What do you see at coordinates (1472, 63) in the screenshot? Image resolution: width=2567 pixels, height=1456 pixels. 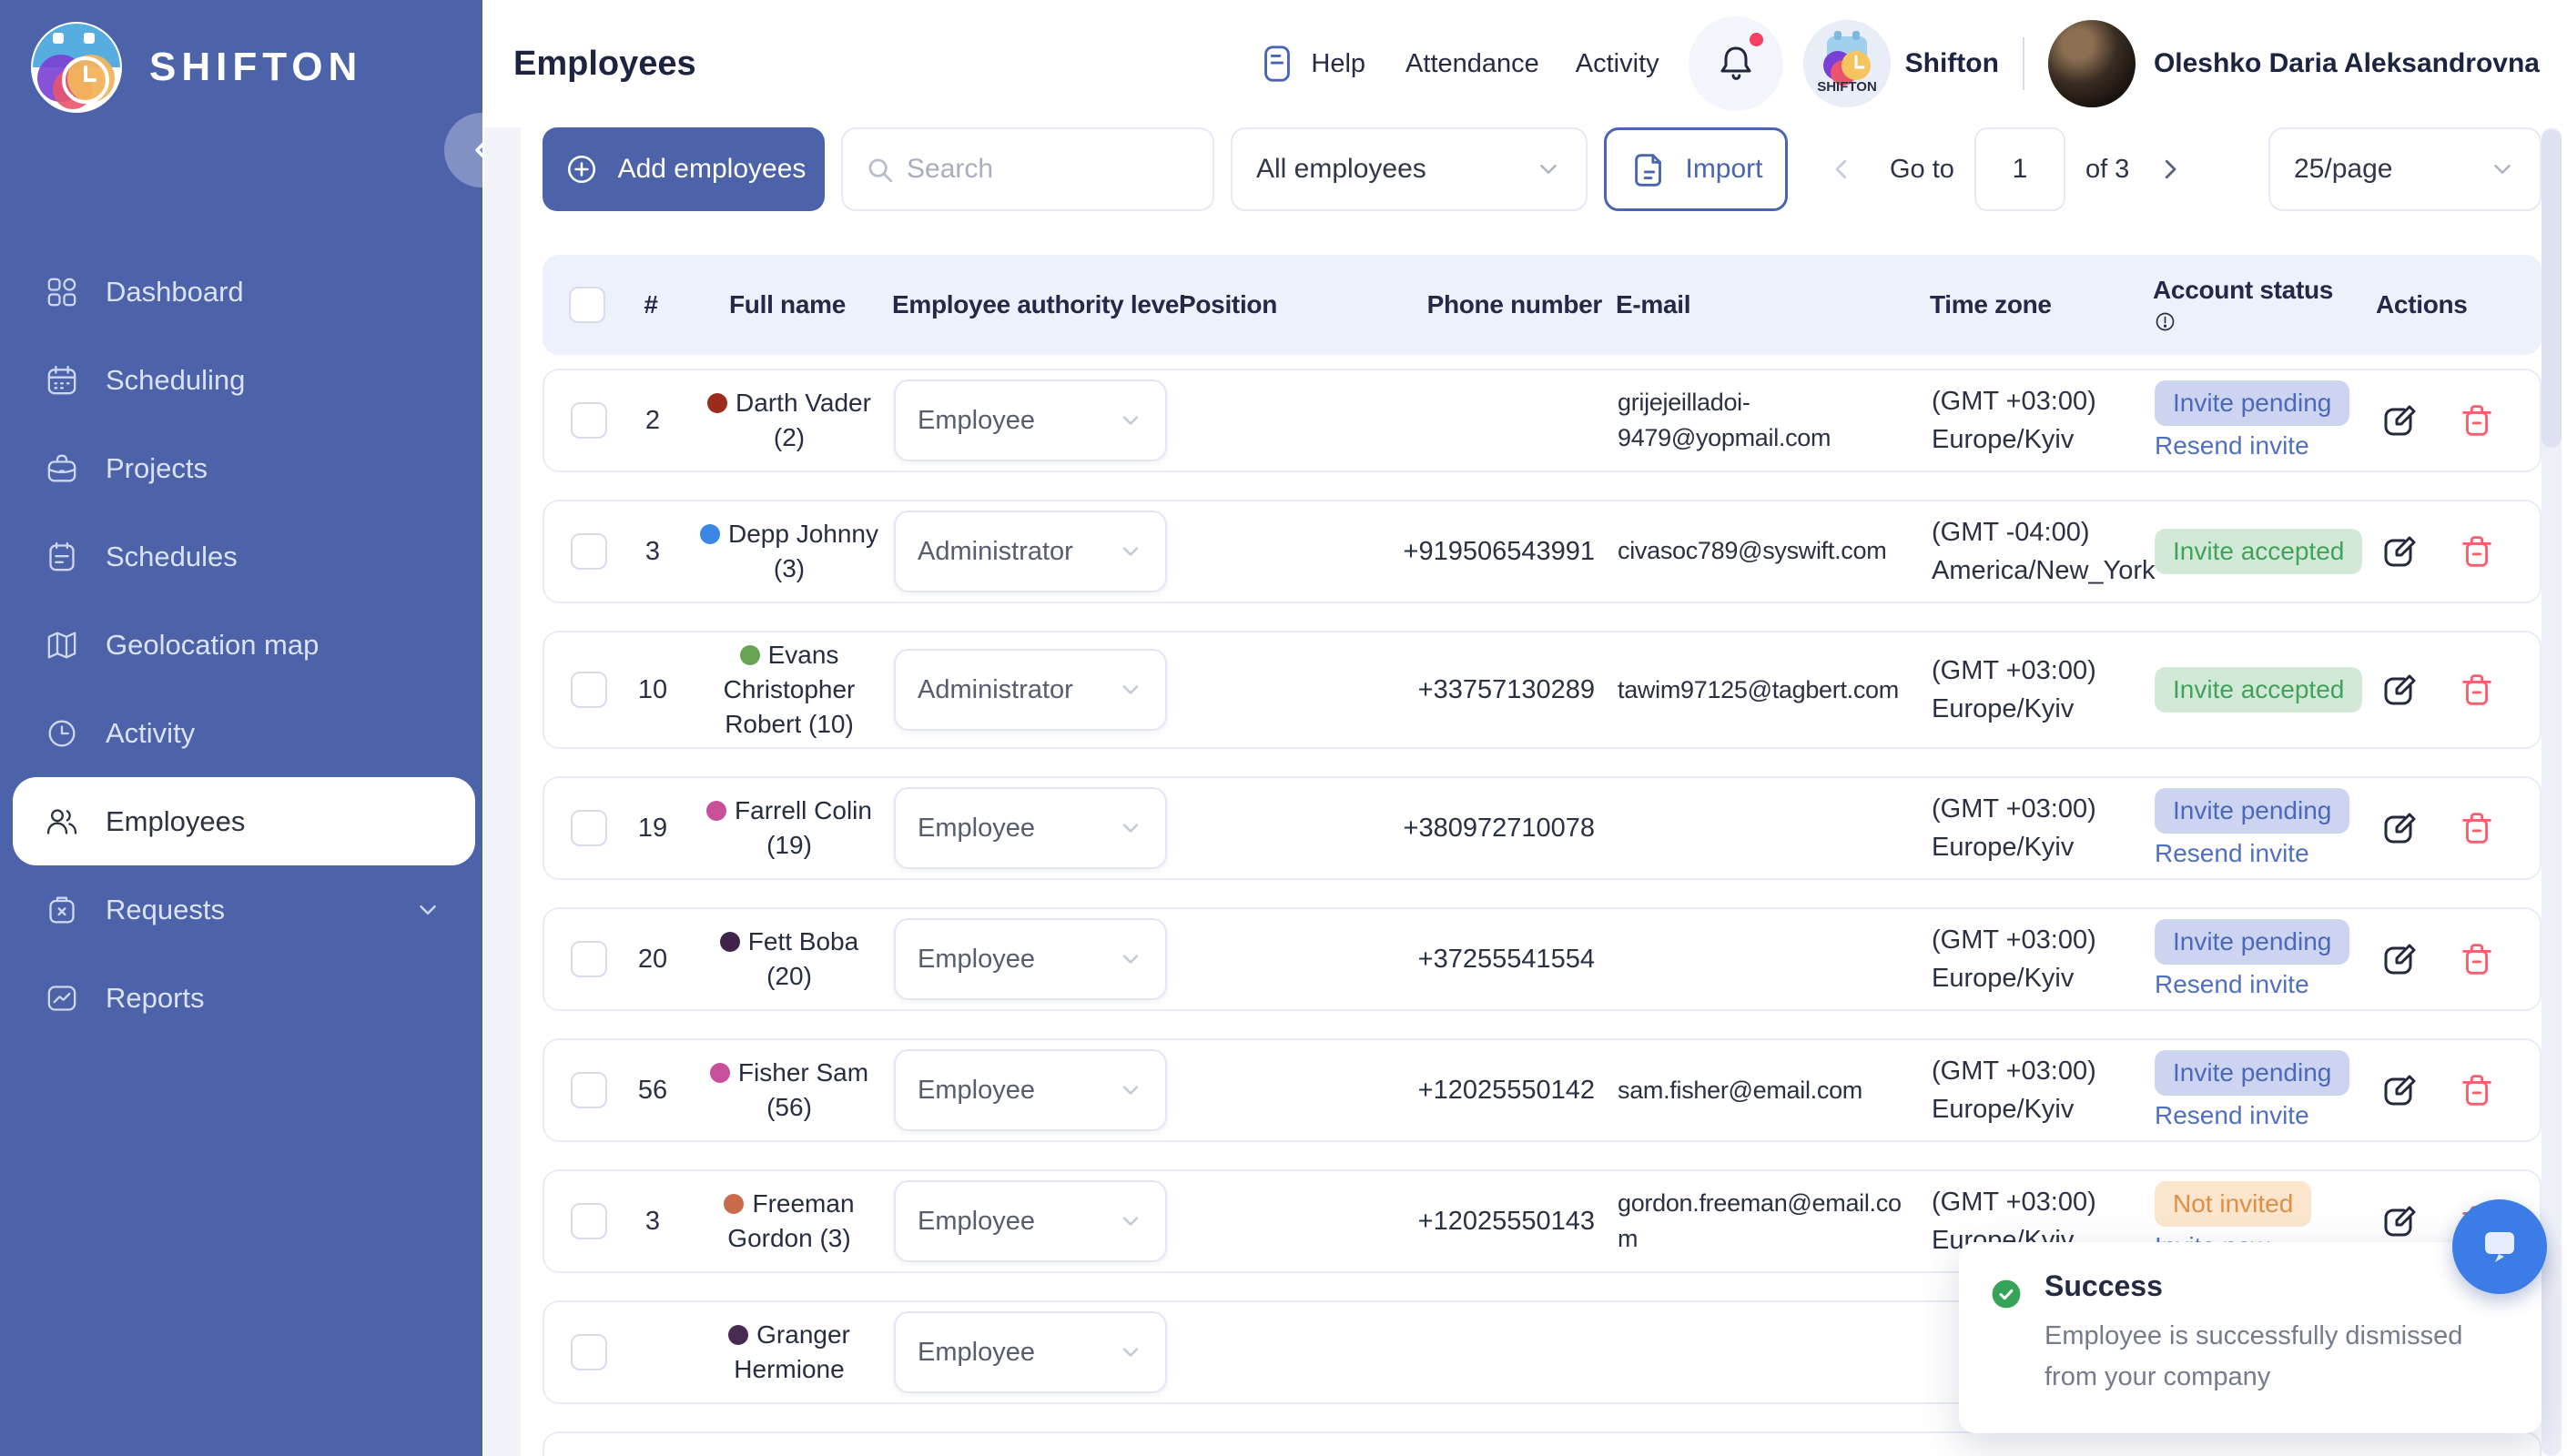 I see `attendance-link: Attendance` at bounding box center [1472, 63].